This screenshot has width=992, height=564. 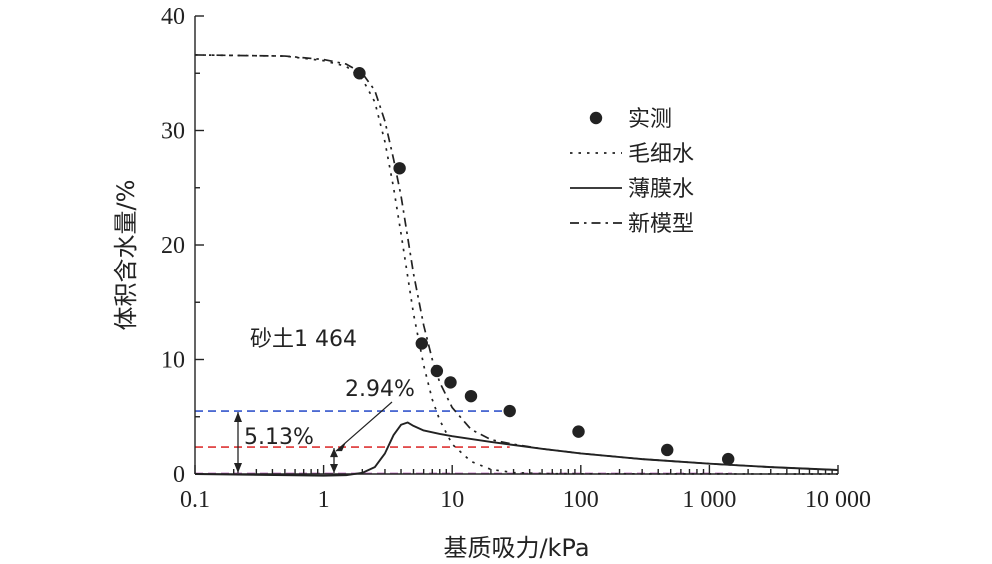 What do you see at coordinates (238, 468) in the screenshot?
I see `range-arrow-head-bottom` at bounding box center [238, 468].